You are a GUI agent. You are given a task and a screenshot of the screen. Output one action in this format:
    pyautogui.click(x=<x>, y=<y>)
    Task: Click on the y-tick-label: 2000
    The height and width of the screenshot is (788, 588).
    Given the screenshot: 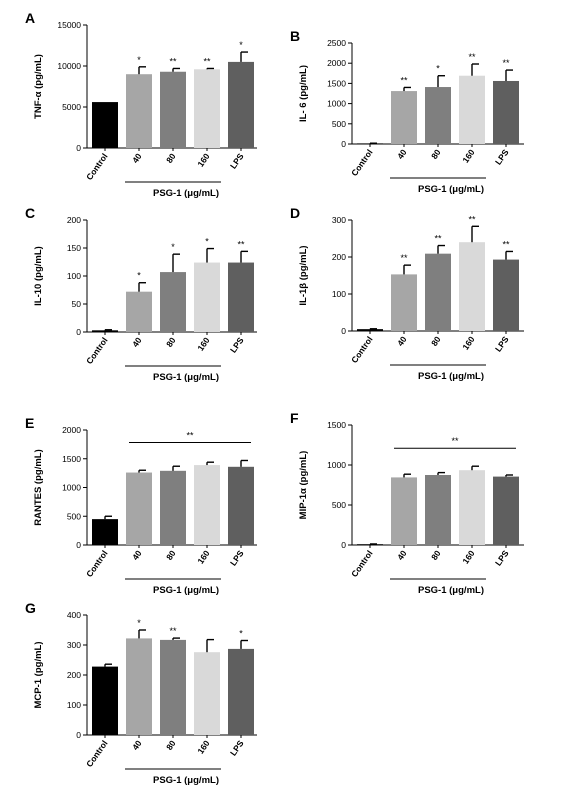 What is the action you would take?
    pyautogui.click(x=336, y=63)
    